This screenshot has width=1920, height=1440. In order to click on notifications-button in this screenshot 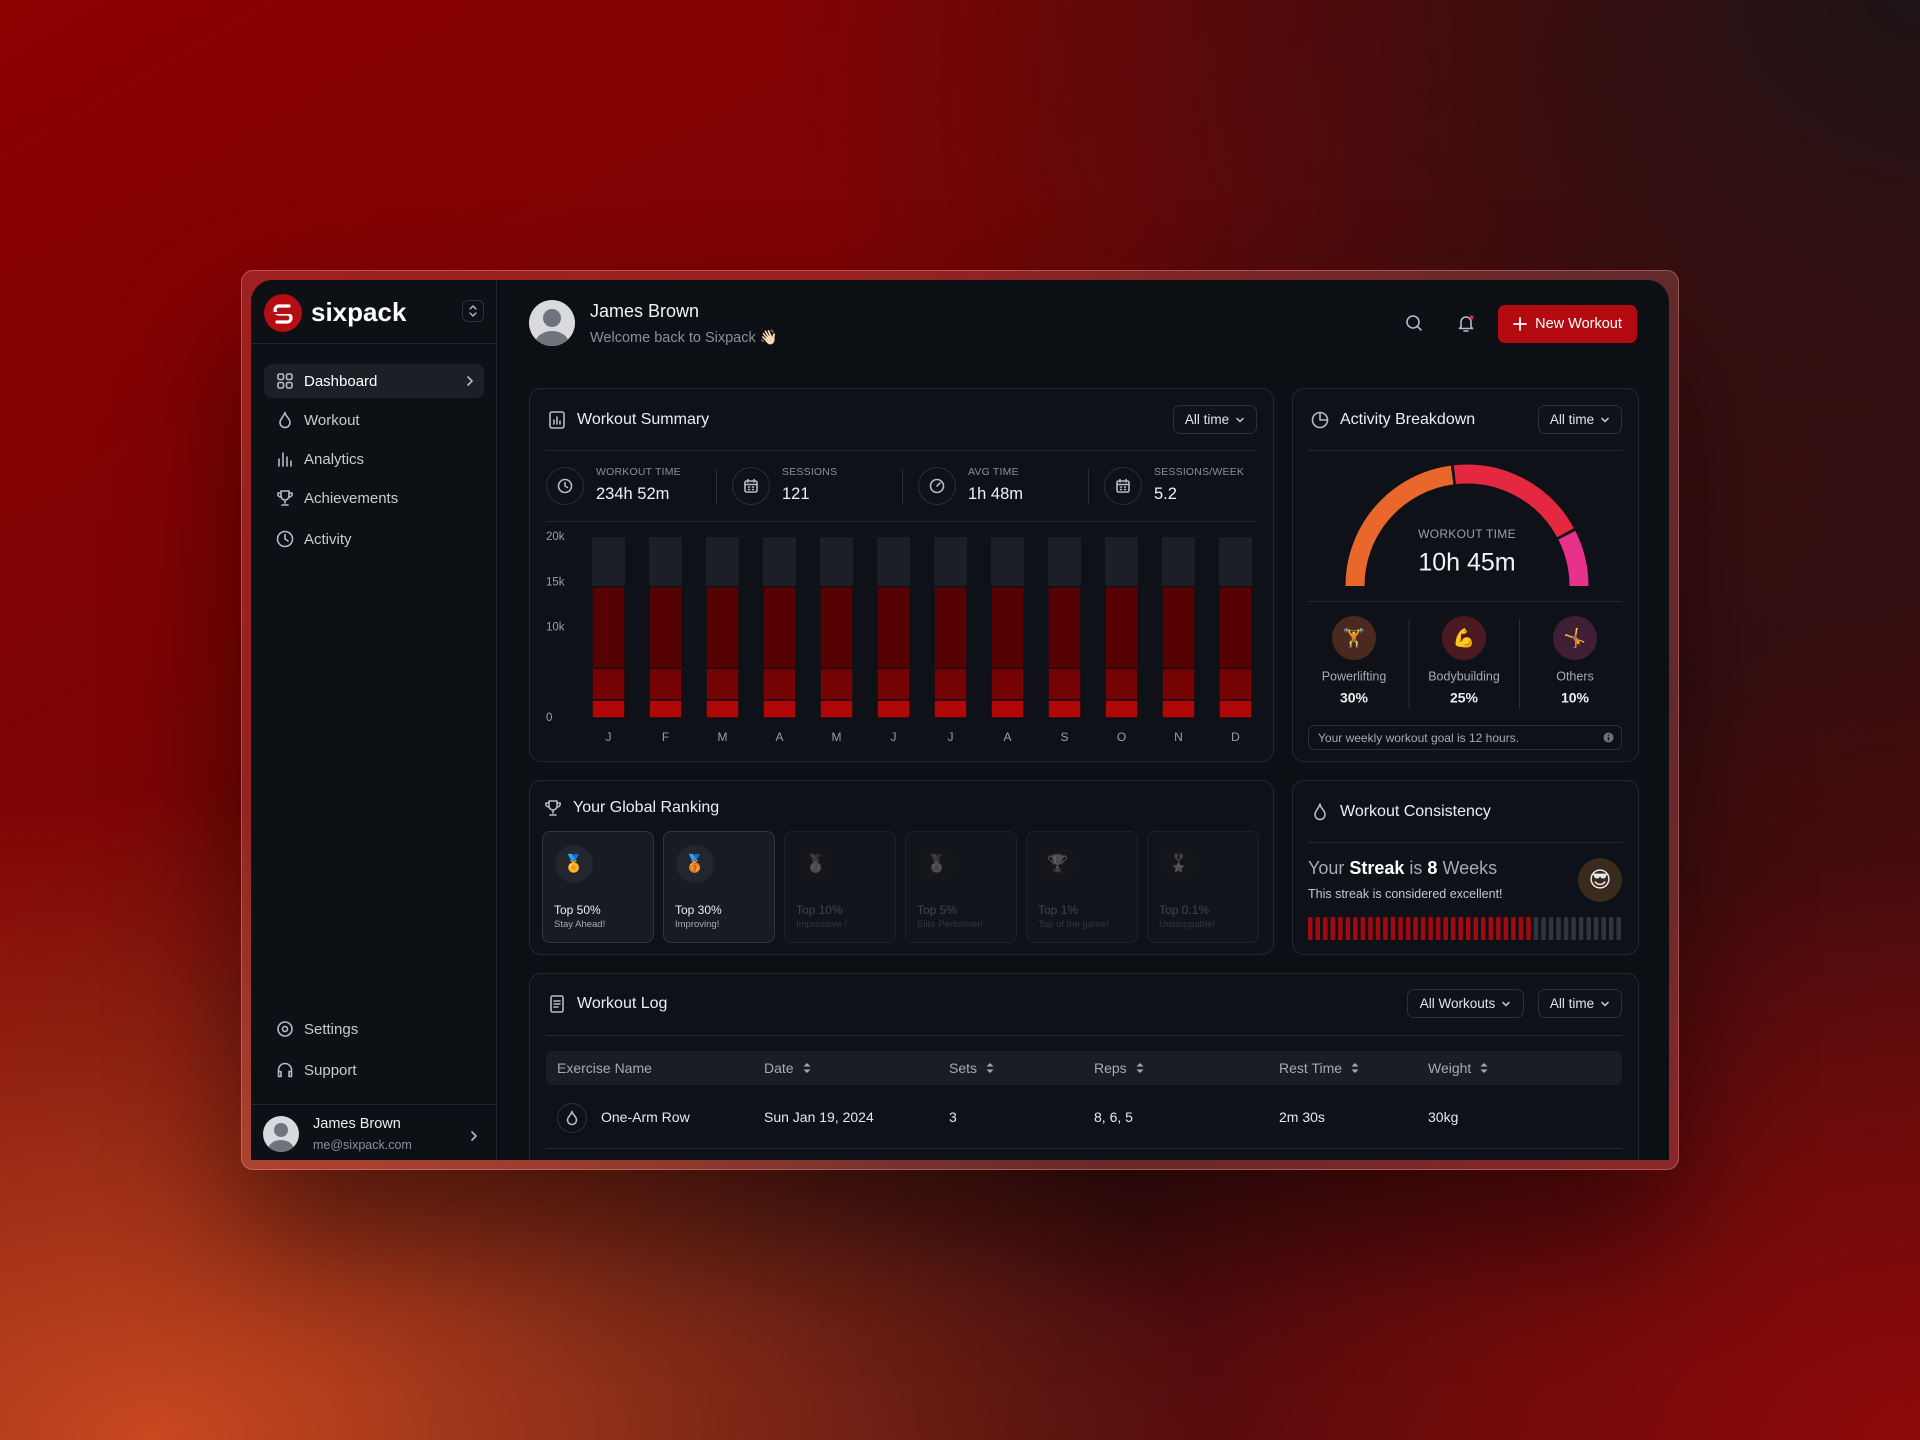, I will do `click(1466, 323)`.